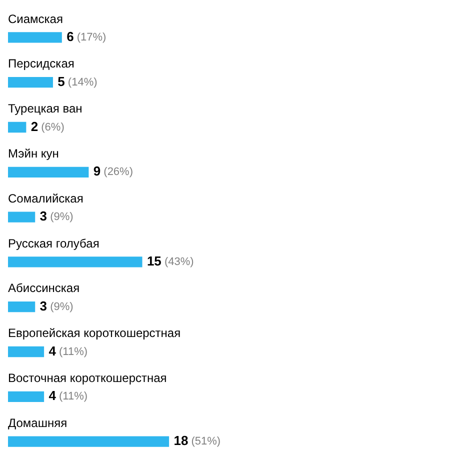  I want to click on y-tick-label: Русская голубая, so click(54, 243).